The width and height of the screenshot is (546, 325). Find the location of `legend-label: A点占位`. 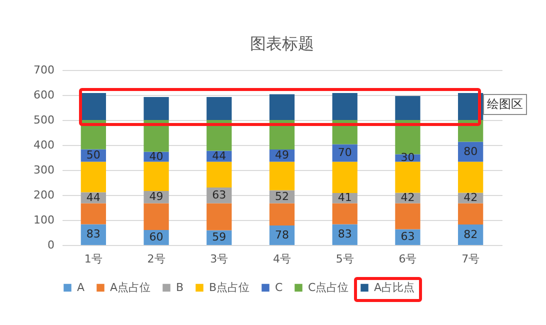

legend-label: A点占位 is located at coordinates (130, 287).